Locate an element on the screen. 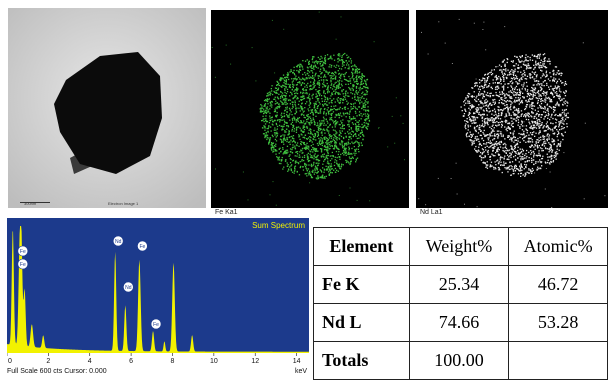  spectrum-title: Sum Spectrum is located at coordinates (278, 225).